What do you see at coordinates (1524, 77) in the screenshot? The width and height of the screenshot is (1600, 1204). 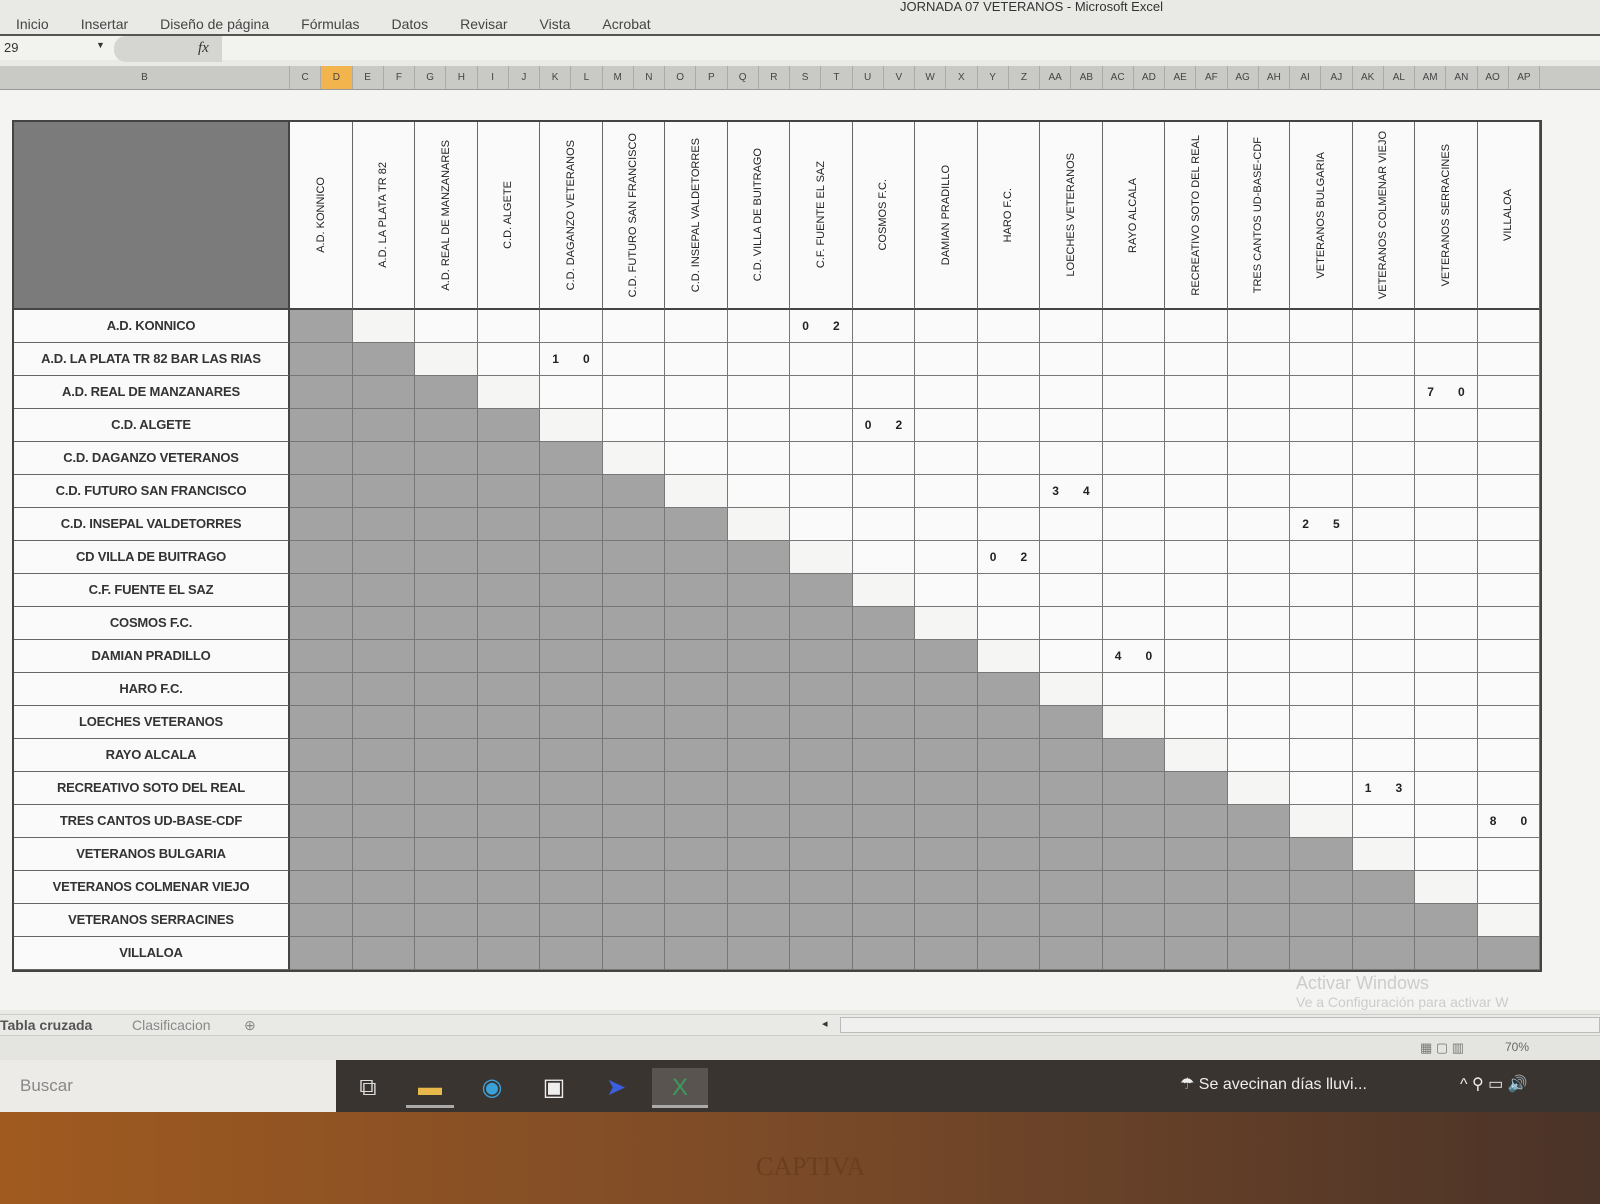 I see `column-header-ap: AP` at bounding box center [1524, 77].